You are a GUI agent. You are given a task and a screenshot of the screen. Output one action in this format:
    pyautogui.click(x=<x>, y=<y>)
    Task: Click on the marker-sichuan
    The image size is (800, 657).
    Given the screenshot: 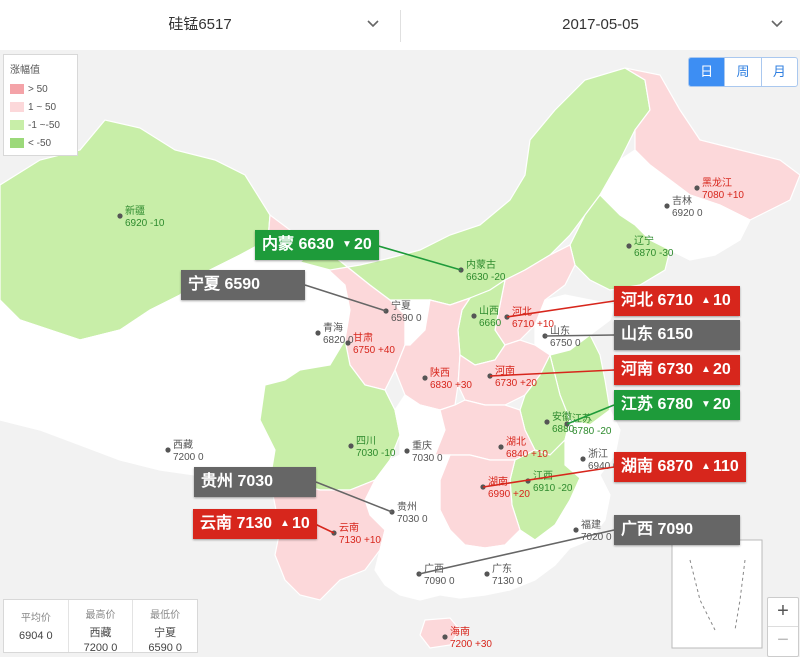 What is the action you would take?
    pyautogui.click(x=351, y=446)
    